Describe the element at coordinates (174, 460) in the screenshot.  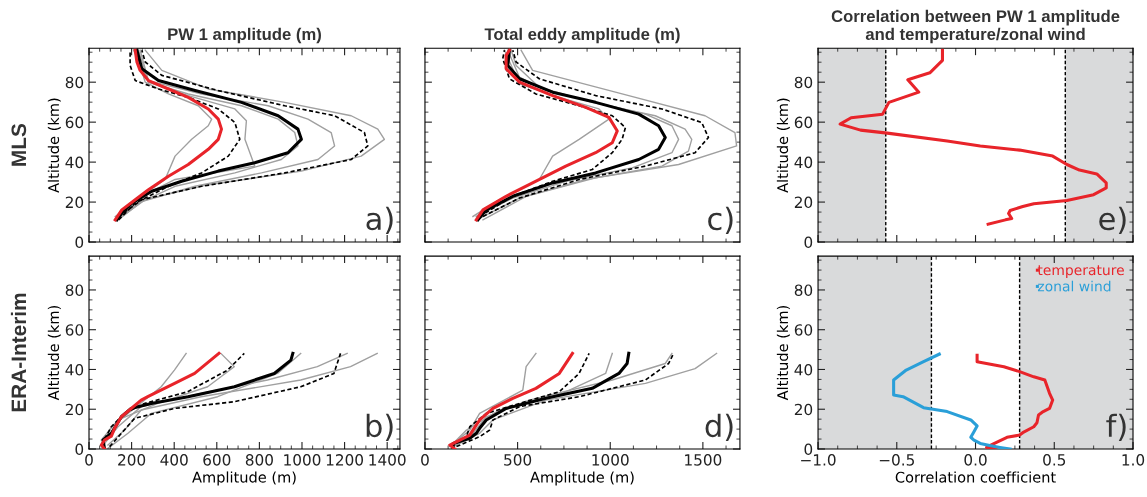
I see `x-tick-label: 400` at that location.